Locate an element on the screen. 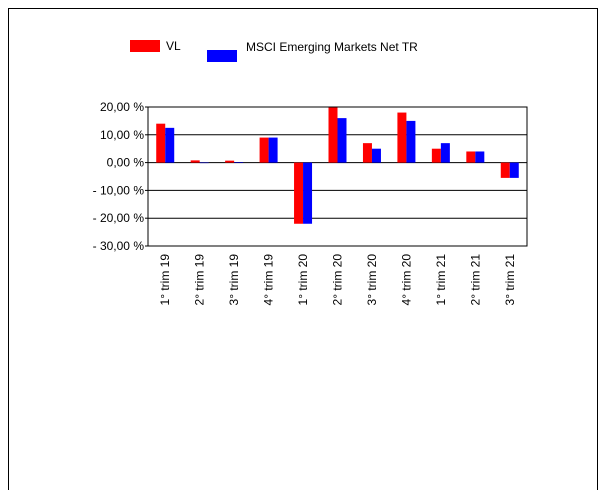  y-tick-label: - 10,00 % is located at coordinates (119, 190).